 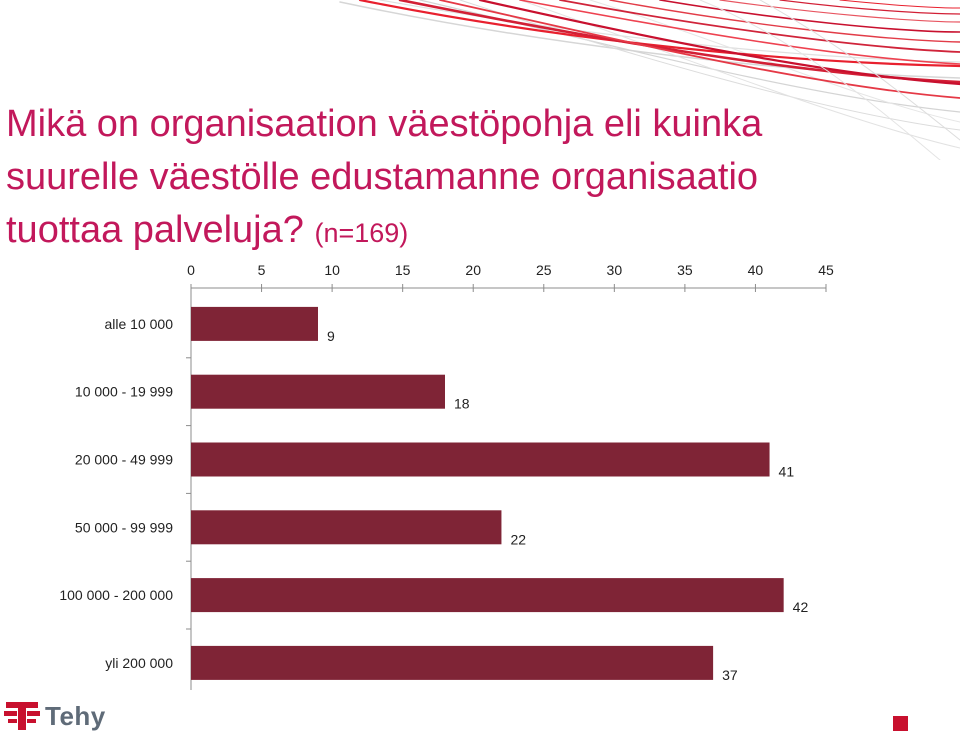 I want to click on x-tick-label: 20, so click(x=473, y=270).